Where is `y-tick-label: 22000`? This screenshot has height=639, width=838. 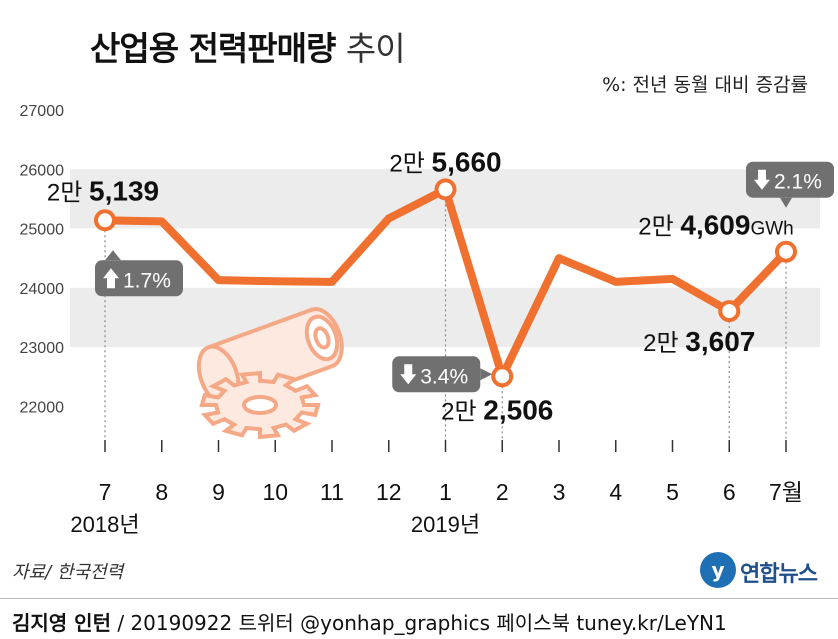
y-tick-label: 22000 is located at coordinates (42, 407).